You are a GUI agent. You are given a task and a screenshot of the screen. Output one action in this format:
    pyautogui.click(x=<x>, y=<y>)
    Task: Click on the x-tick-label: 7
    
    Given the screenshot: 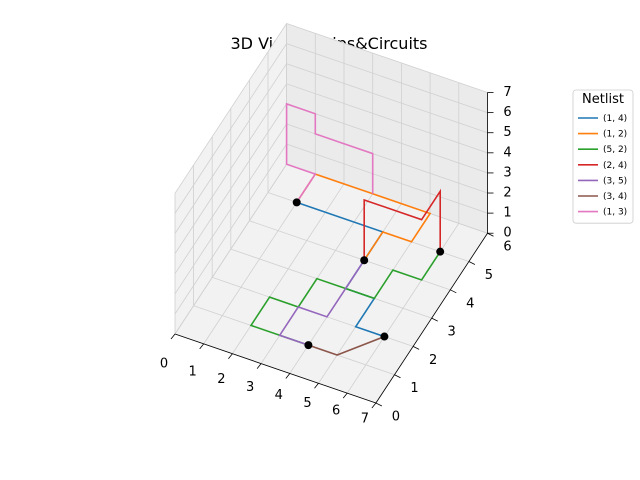 What is the action you would take?
    pyautogui.click(x=365, y=419)
    